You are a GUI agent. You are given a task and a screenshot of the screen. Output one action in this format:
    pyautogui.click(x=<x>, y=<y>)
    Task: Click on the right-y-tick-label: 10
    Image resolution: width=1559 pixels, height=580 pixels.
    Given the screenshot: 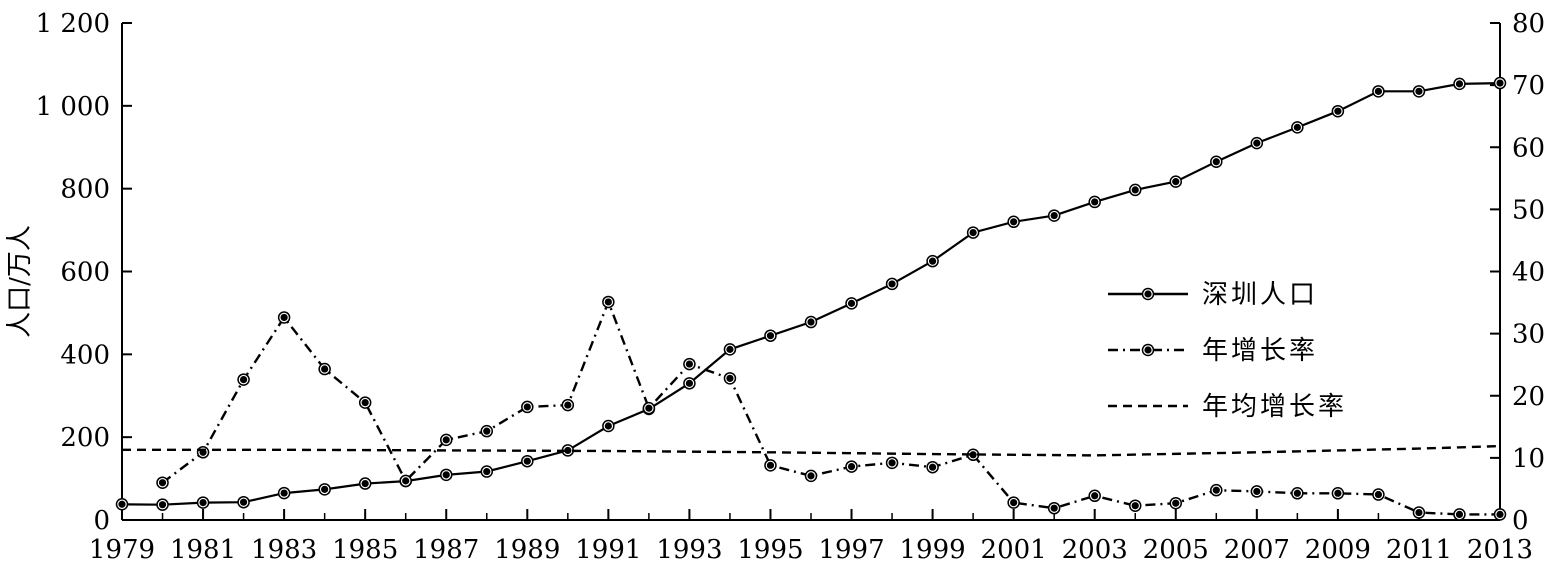 What is the action you would take?
    pyautogui.click(x=1528, y=459)
    